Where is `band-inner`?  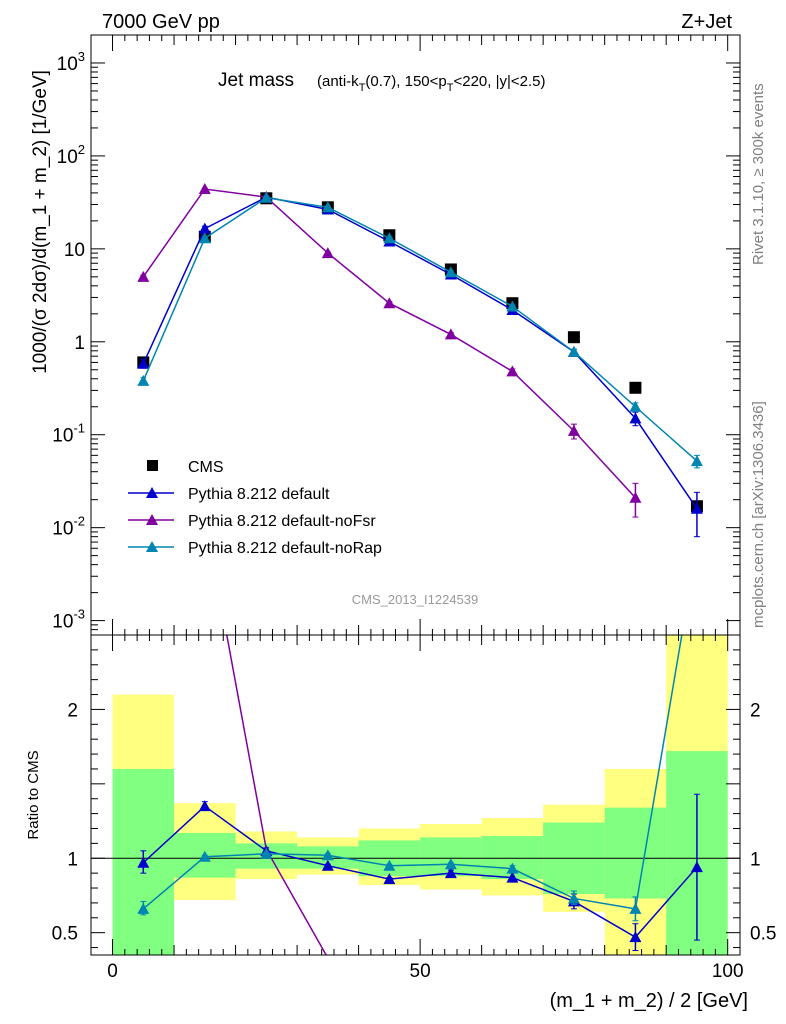 band-inner is located at coordinates (635, 853).